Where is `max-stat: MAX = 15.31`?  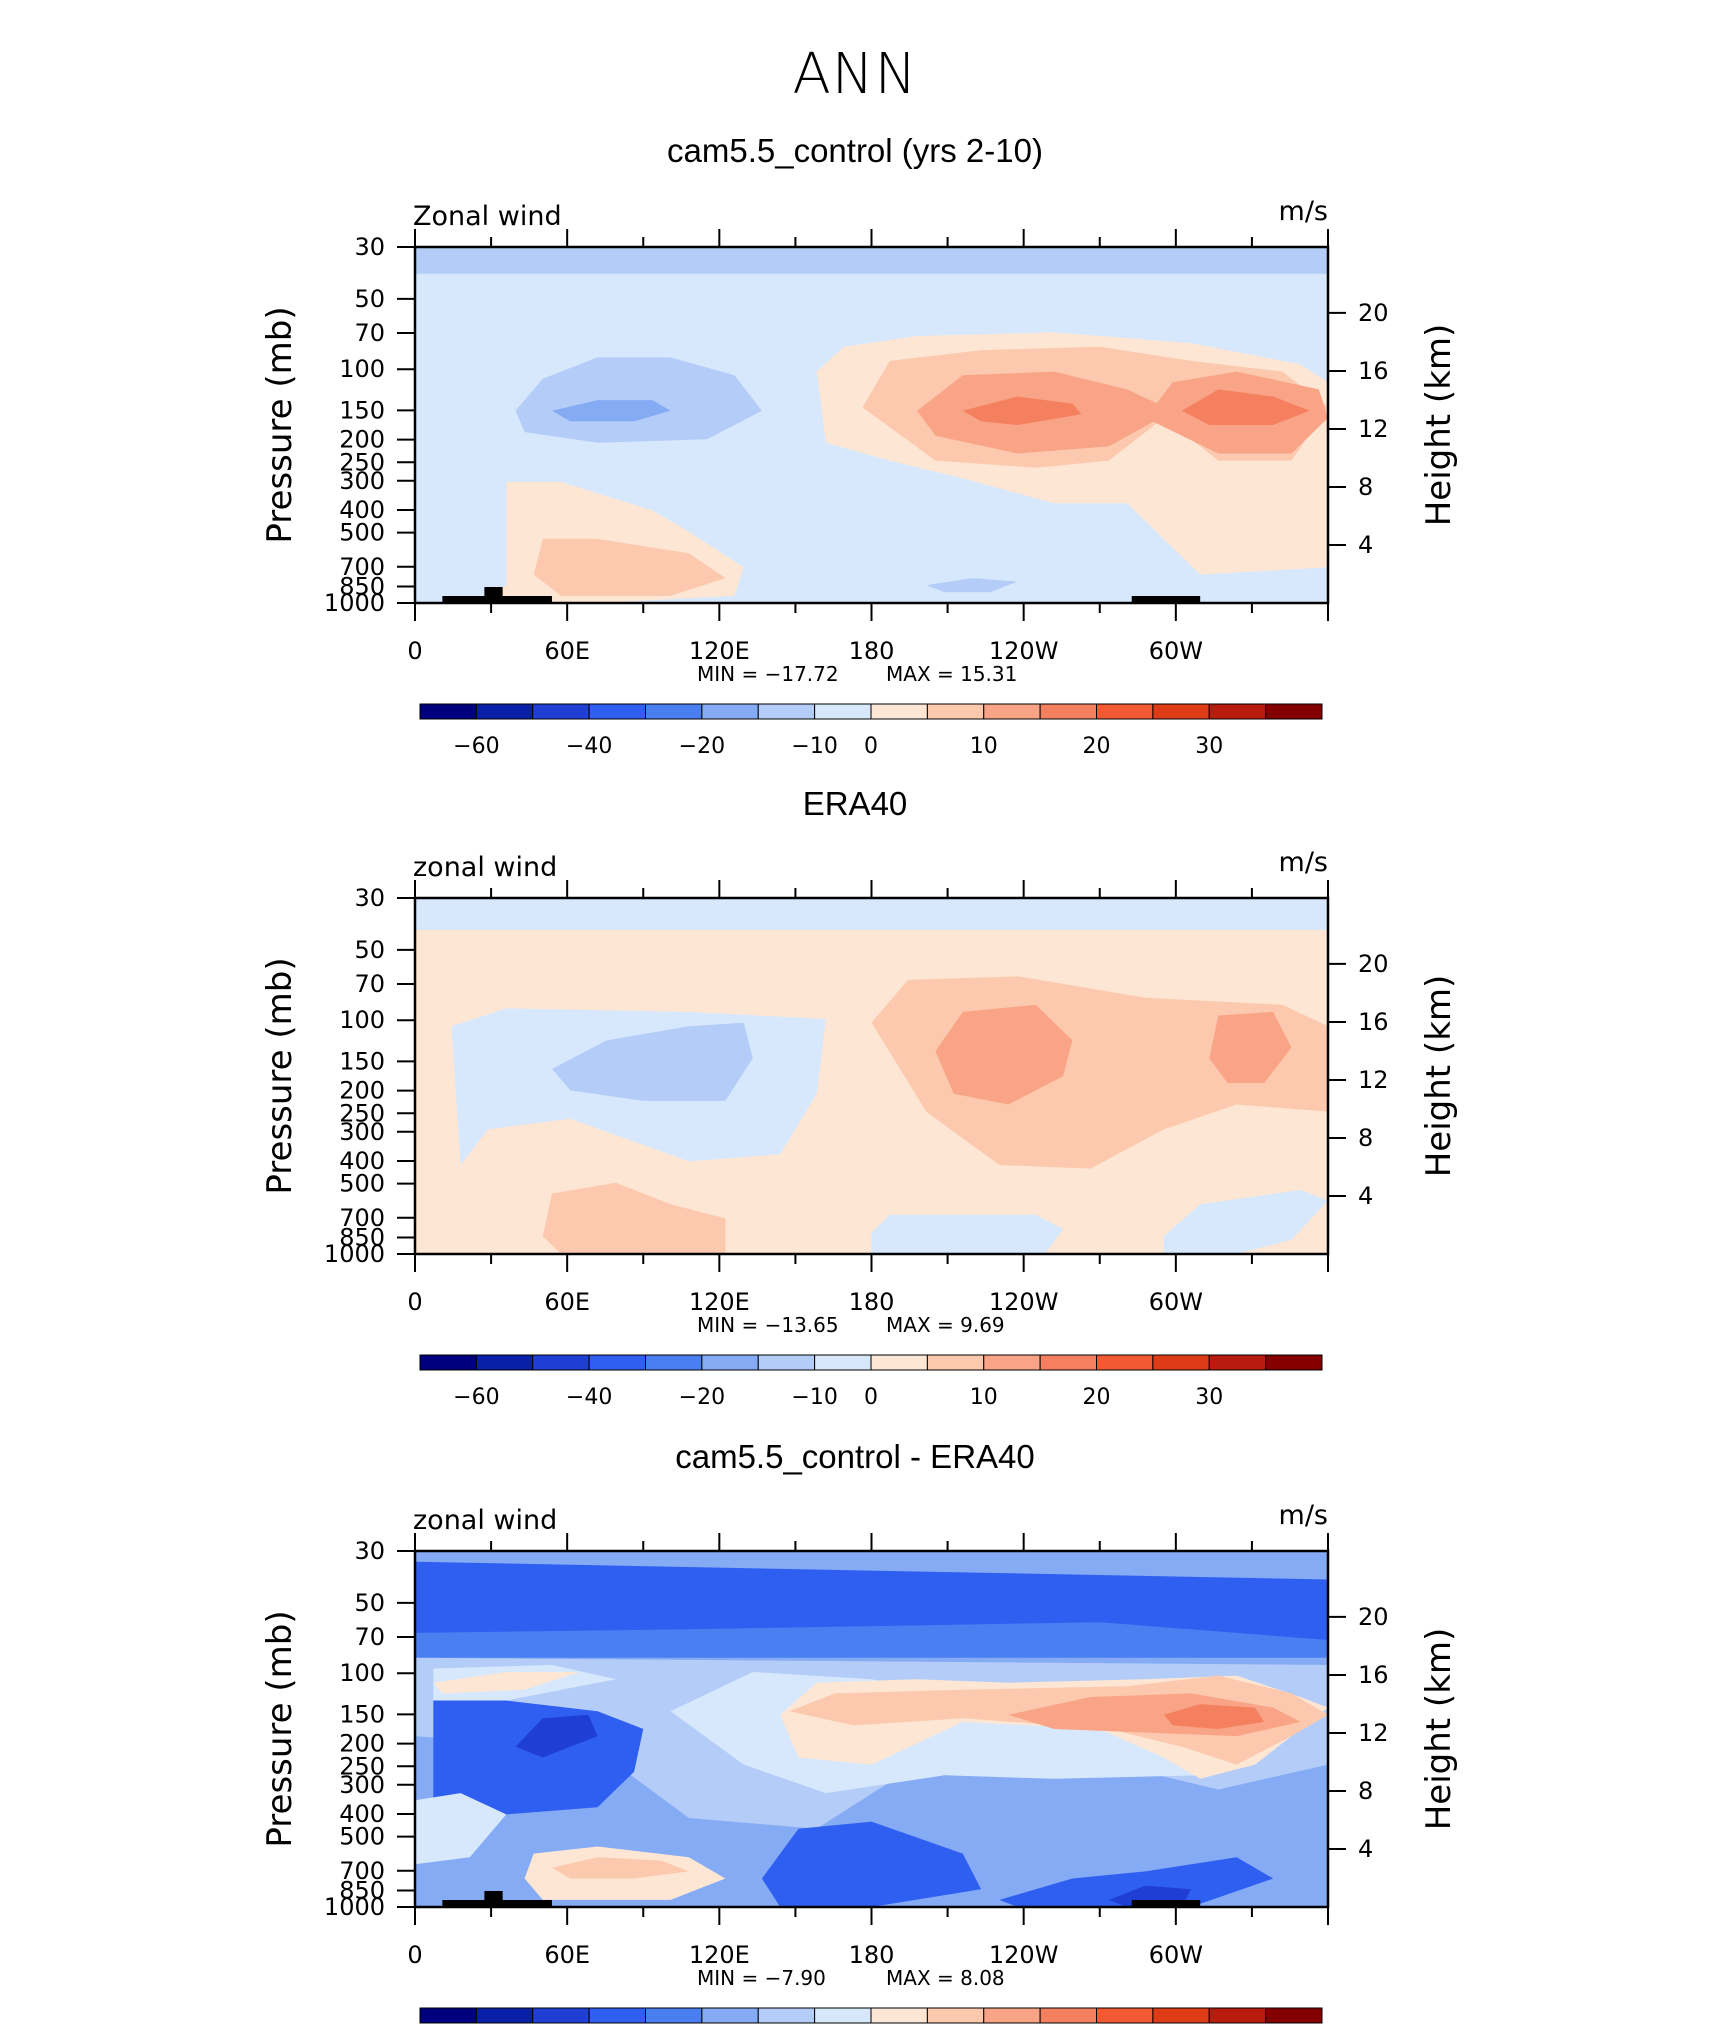
max-stat: MAX = 15.31 is located at coordinates (951, 674).